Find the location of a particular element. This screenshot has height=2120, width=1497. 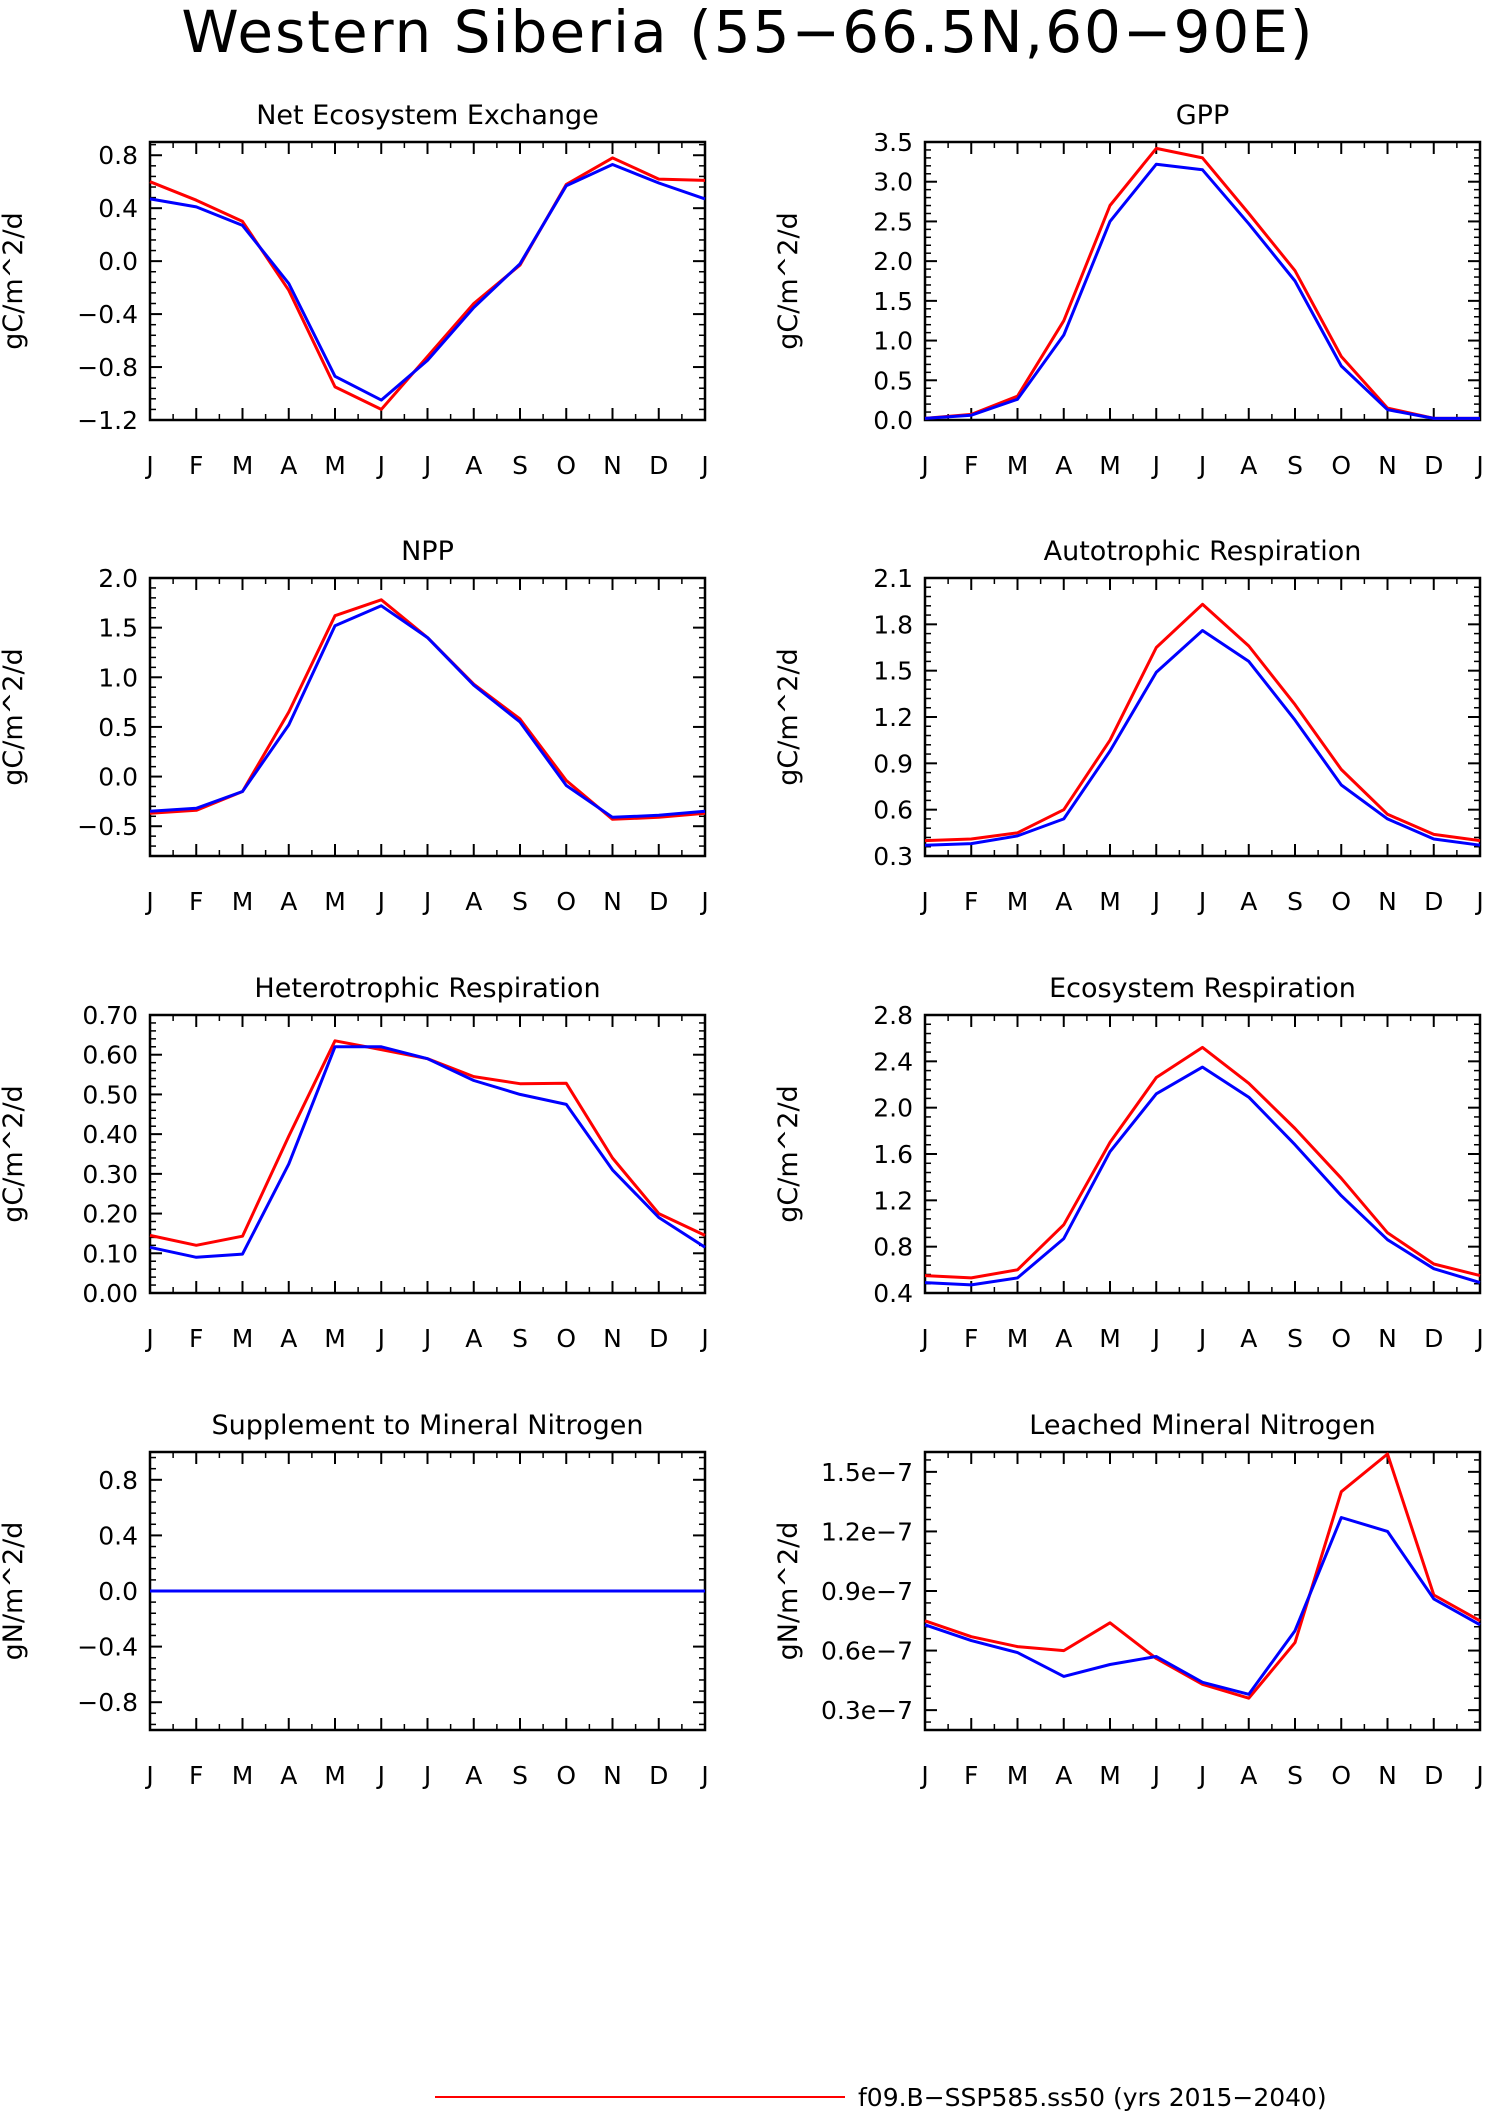

panel-title: Ecosystem Respiration is located at coordinates (1202, 988).